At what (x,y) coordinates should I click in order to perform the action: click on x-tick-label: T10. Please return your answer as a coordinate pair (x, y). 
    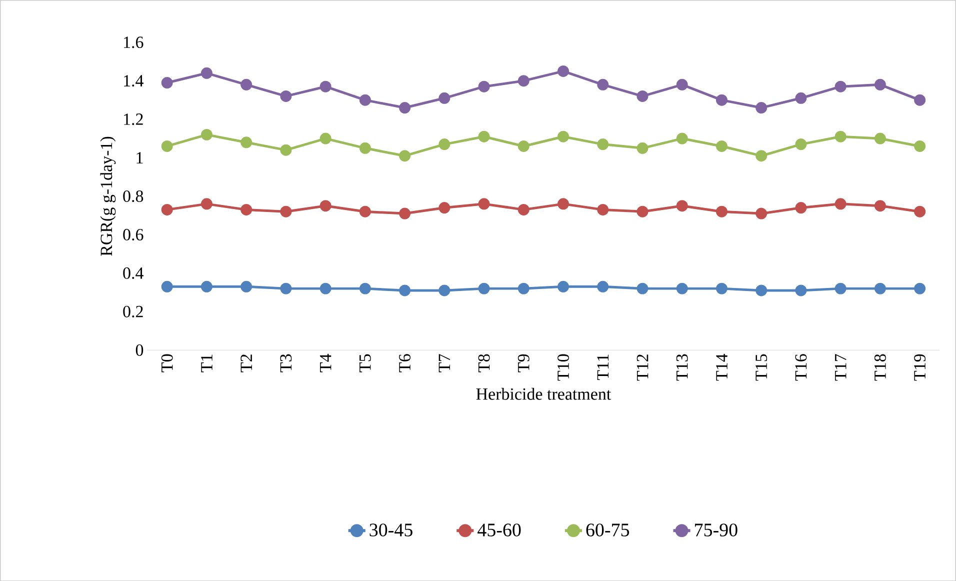
    Looking at the image, I should click on (563, 367).